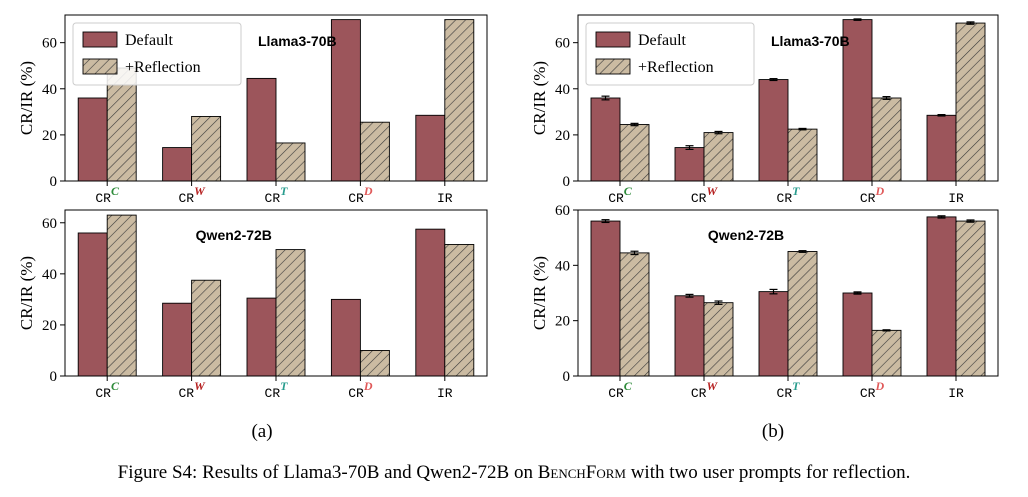  Describe the element at coordinates (768, 472) in the screenshot. I see `caption-suffix: with two user prompts for reflection.` at that location.